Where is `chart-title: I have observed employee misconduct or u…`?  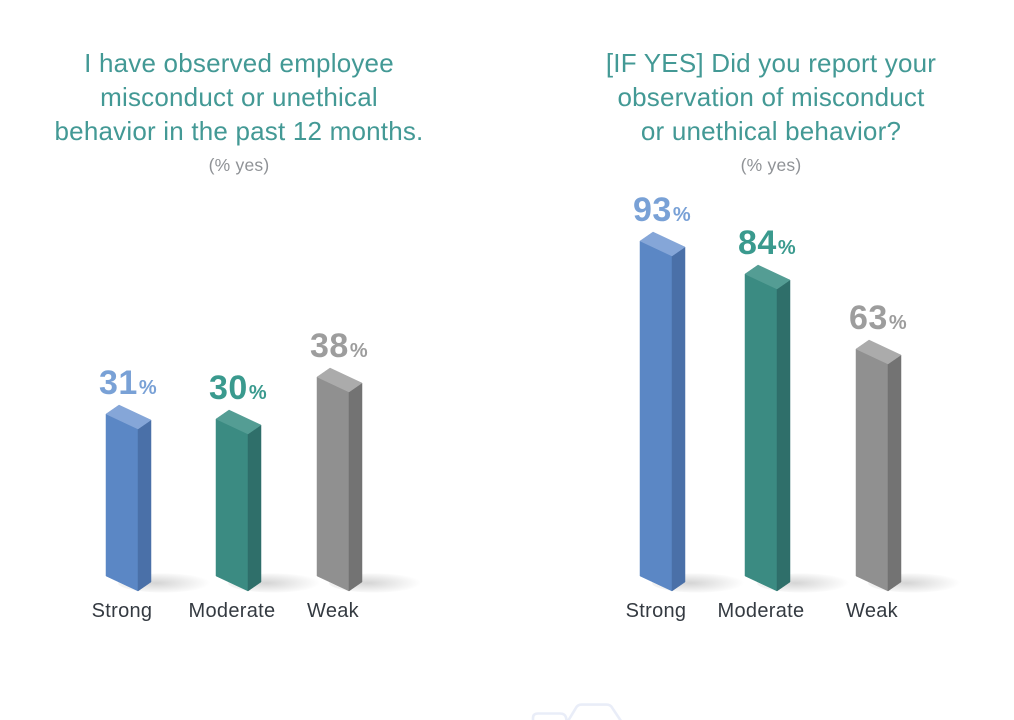
chart-title: I have observed employee misconduct or u… is located at coordinates (239, 97).